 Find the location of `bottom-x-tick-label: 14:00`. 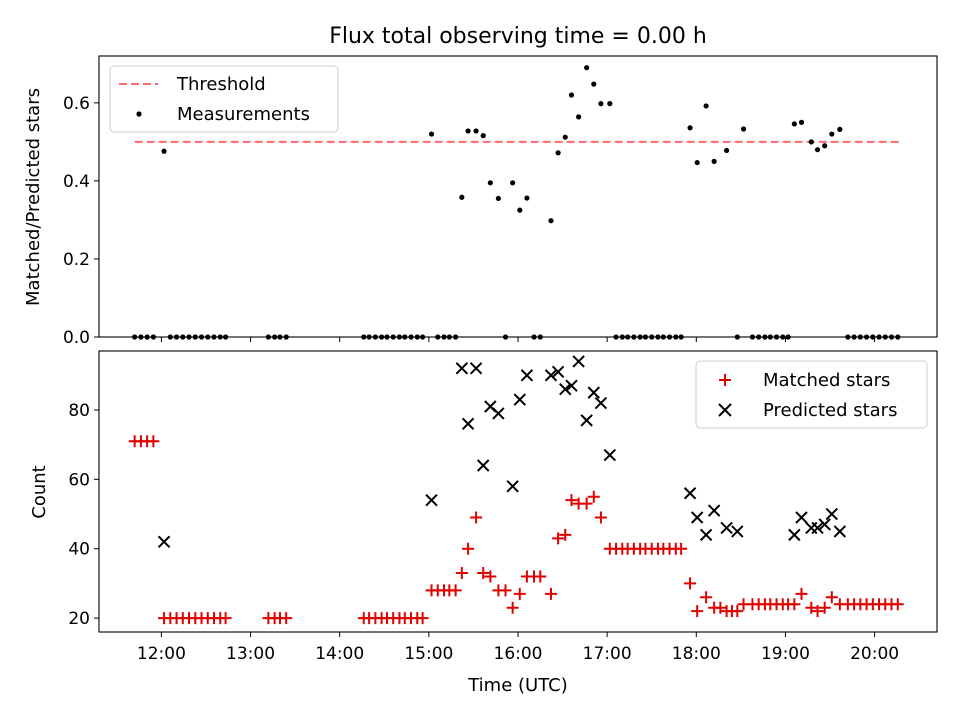

bottom-x-tick-label: 14:00 is located at coordinates (339, 654).